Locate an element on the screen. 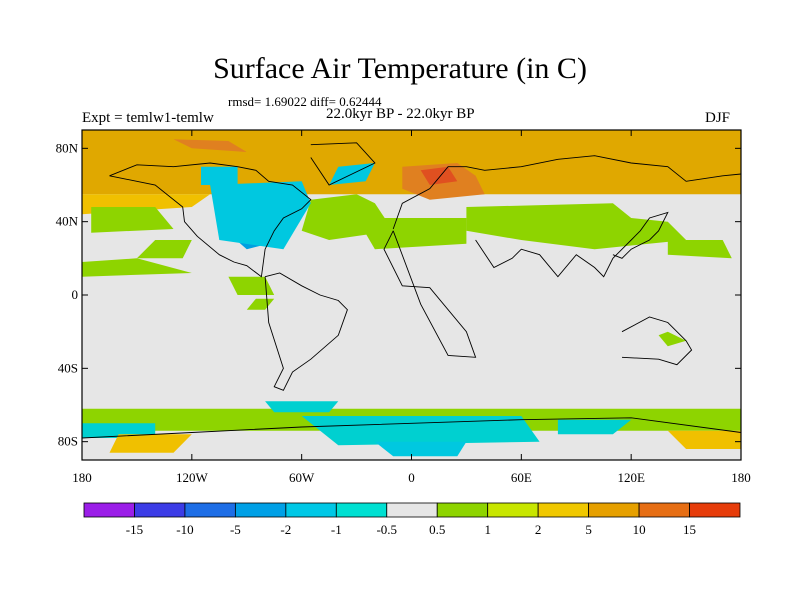  colorbar-label-1: -10 is located at coordinates (184, 529).